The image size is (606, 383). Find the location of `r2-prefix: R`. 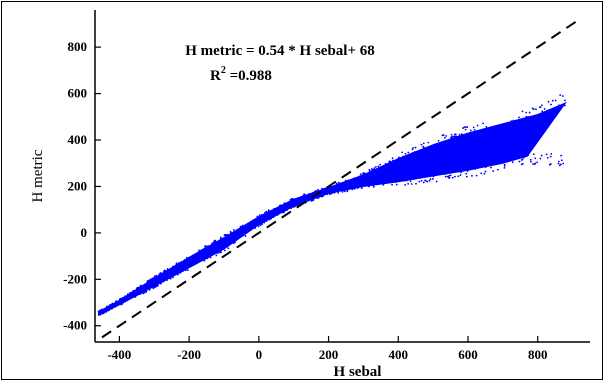

r2-prefix: R is located at coordinates (215, 76).